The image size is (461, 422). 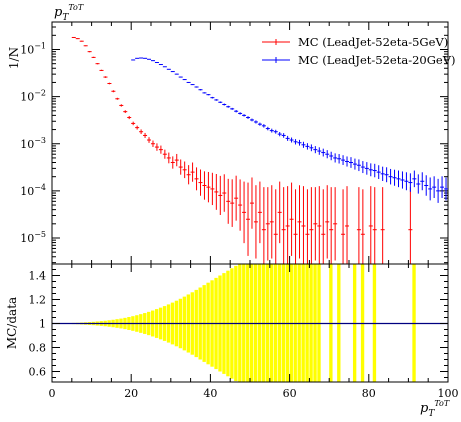 What do you see at coordinates (33, 96) in the screenshot?
I see `main-ytick-label: 10⁻²` at bounding box center [33, 96].